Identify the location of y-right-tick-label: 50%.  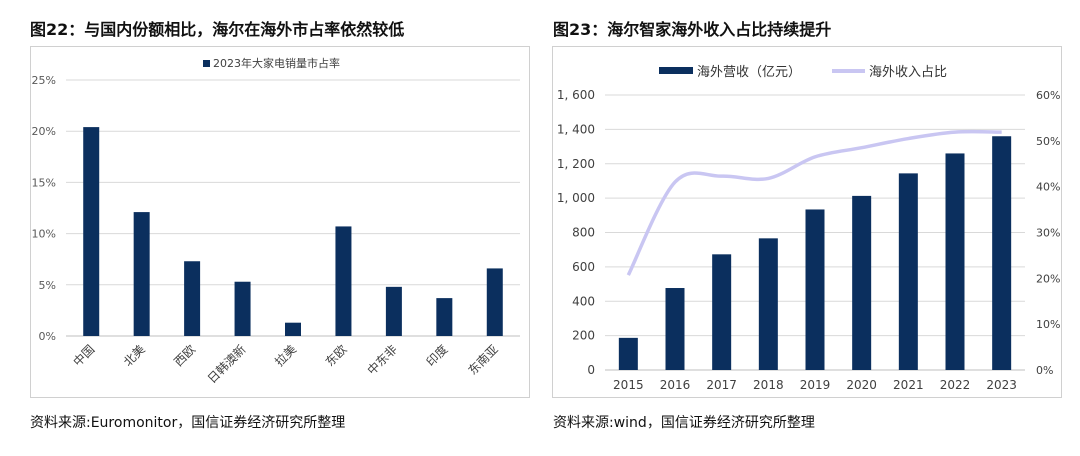
(1048, 141).